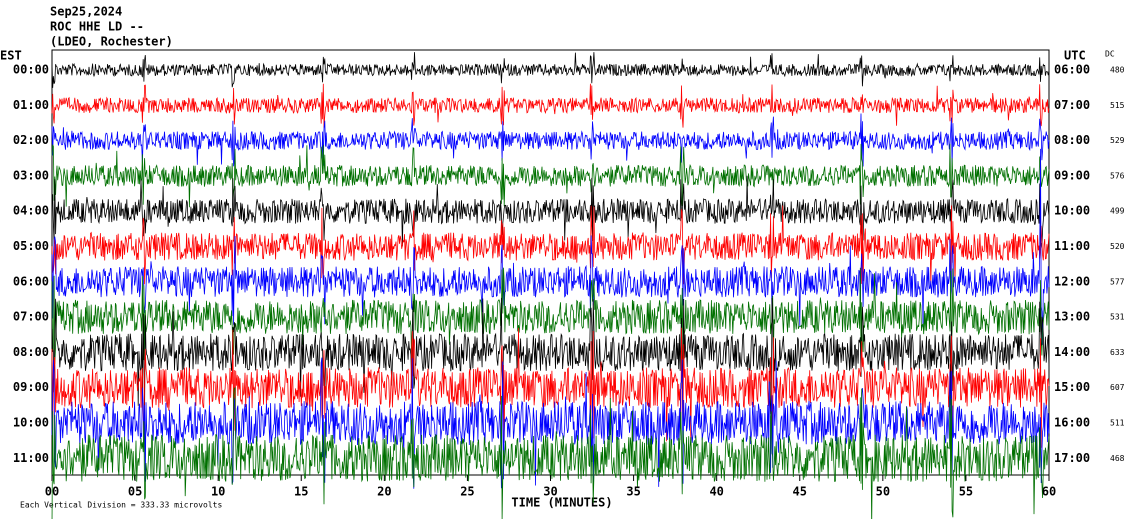 This screenshot has width=1130, height=519. I want to click on x-tick-label: 60, so click(1049, 492).